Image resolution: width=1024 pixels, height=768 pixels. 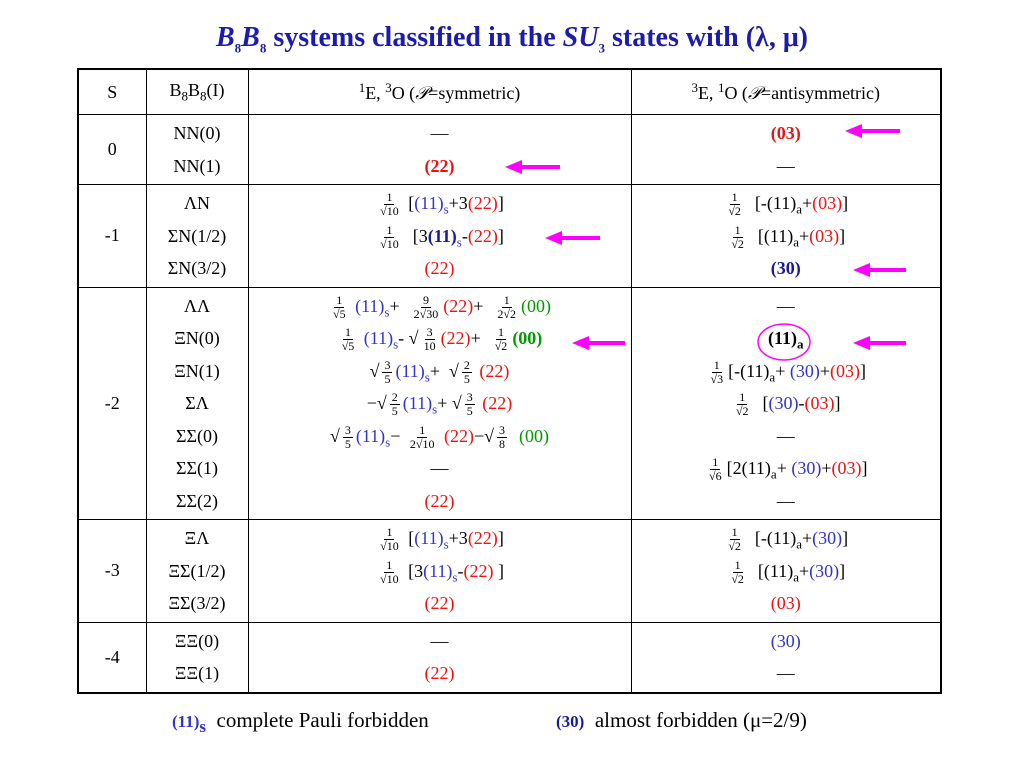 What do you see at coordinates (112, 149) in the screenshot?
I see `text: 0` at bounding box center [112, 149].